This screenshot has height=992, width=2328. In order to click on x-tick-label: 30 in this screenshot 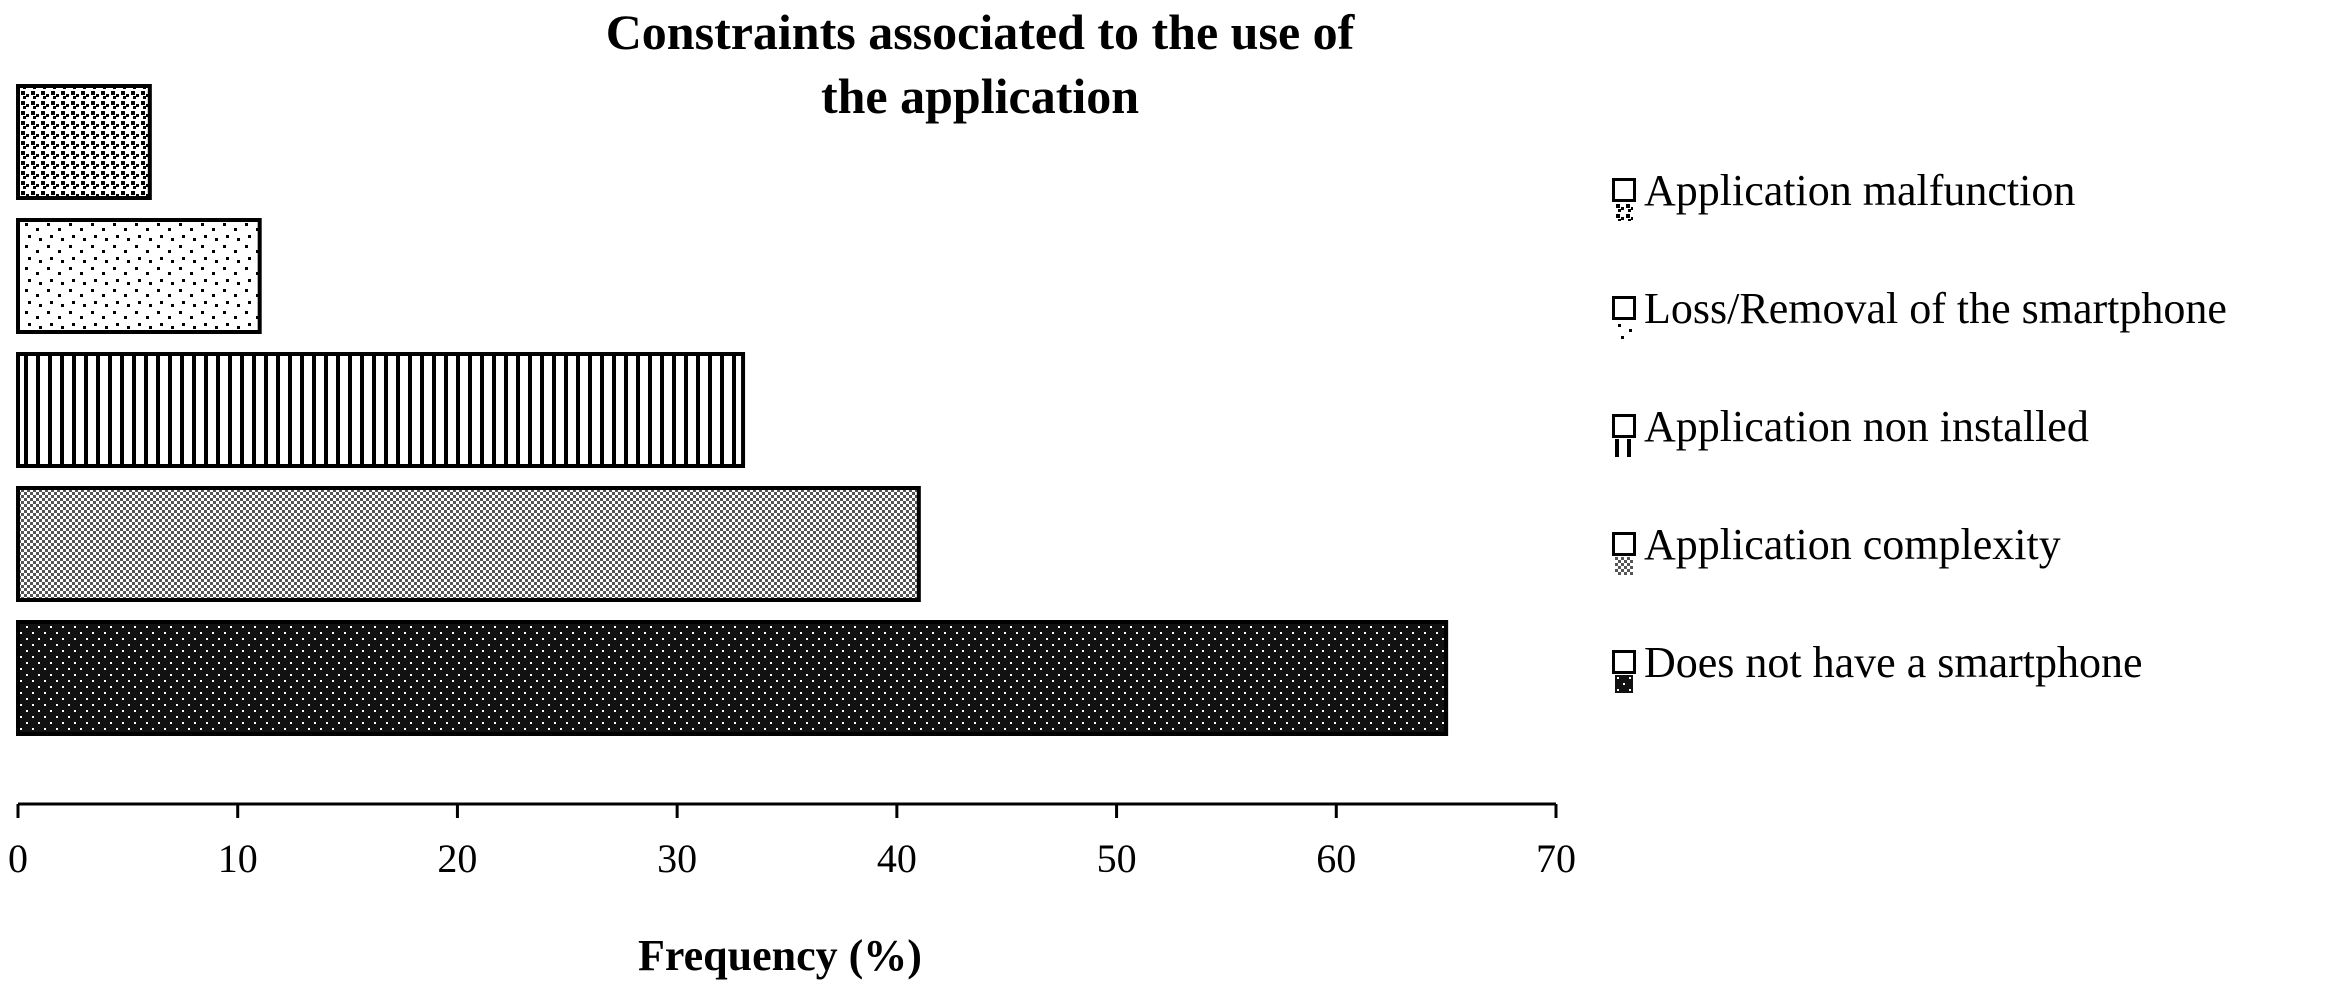, I will do `click(677, 858)`.